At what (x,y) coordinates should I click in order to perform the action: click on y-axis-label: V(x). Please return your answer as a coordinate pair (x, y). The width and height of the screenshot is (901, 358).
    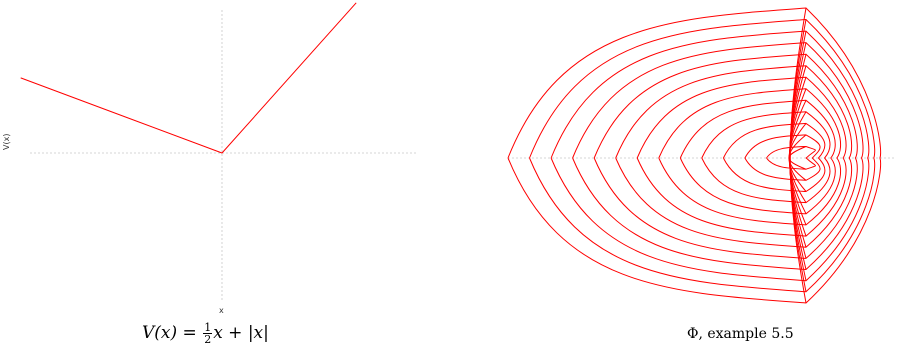
    Looking at the image, I should click on (6, 141).